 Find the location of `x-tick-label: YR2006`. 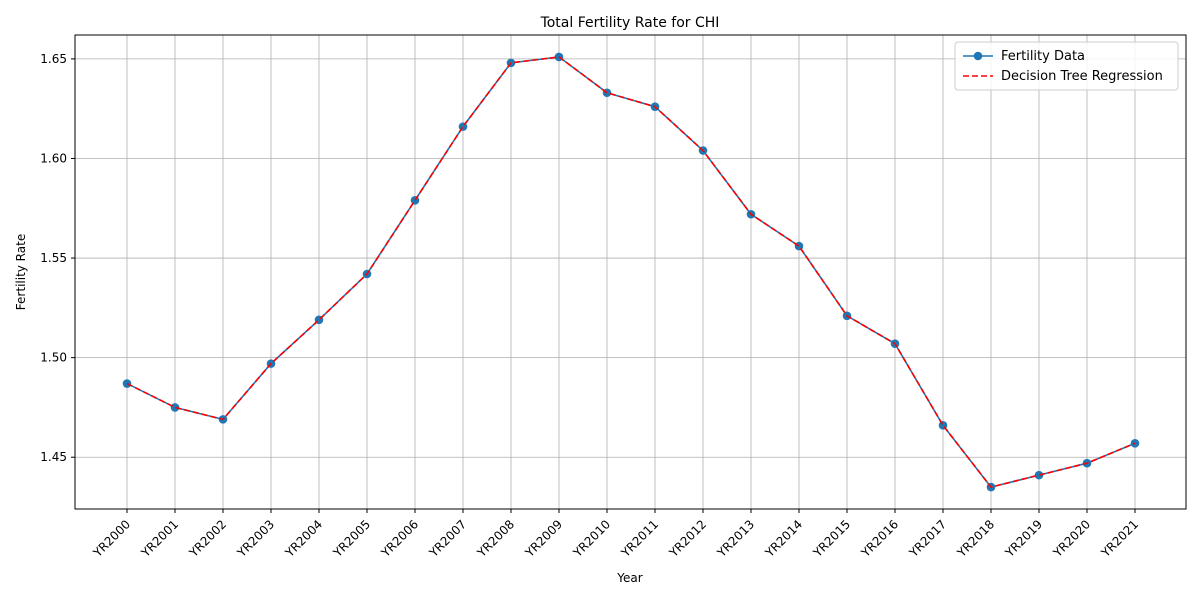

x-tick-label: YR2006 is located at coordinates (399, 538).